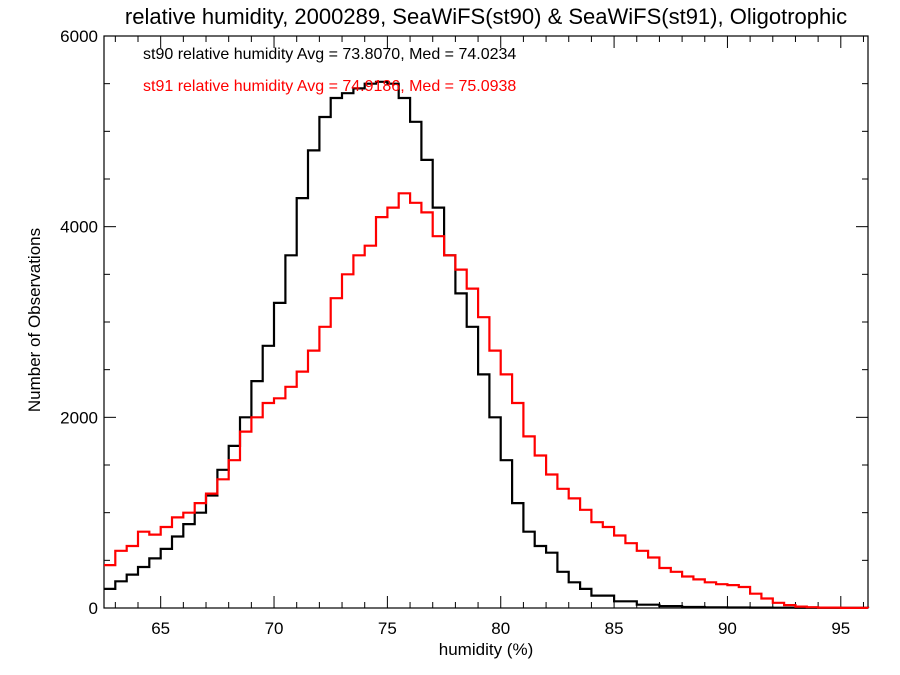 Image resolution: width=900 pixels, height=675 pixels. I want to click on y-tick-label: 4000, so click(79, 227).